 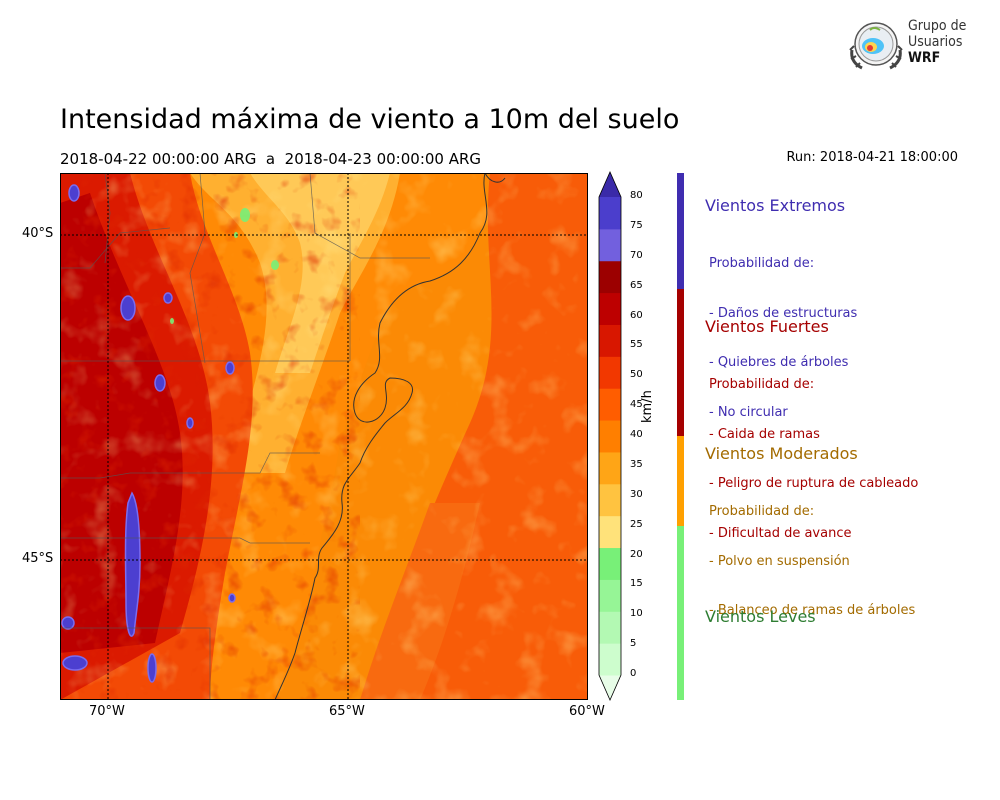 I want to click on colorbar-tick-label: 55, so click(x=636, y=345).